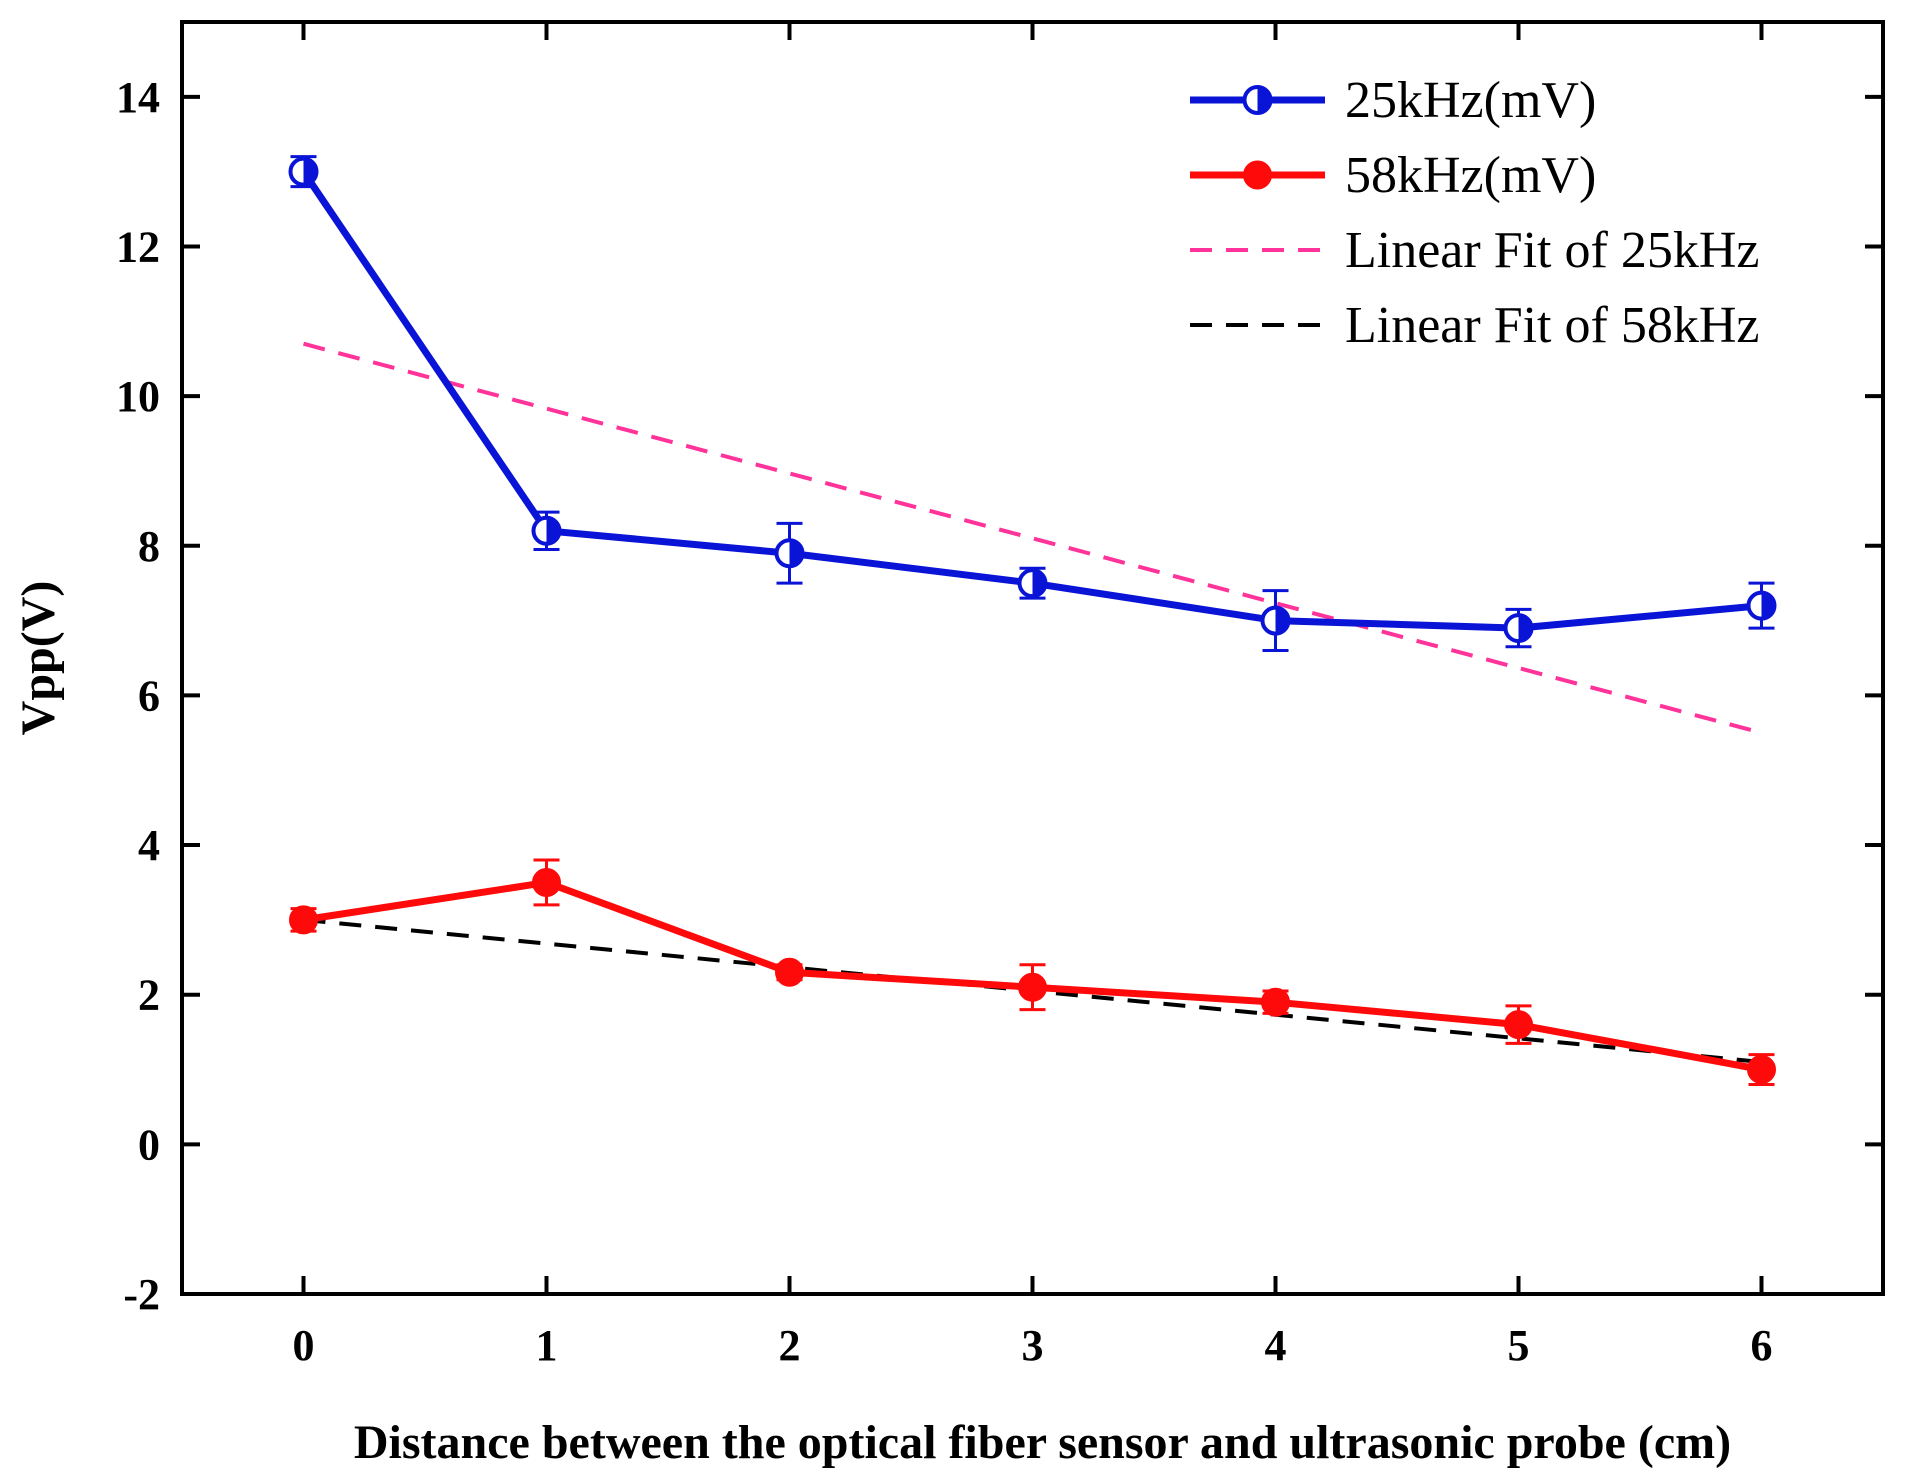 The height and width of the screenshot is (1476, 1905). Describe the element at coordinates (149, 995) in the screenshot. I see `y-tick-label: 2` at that location.